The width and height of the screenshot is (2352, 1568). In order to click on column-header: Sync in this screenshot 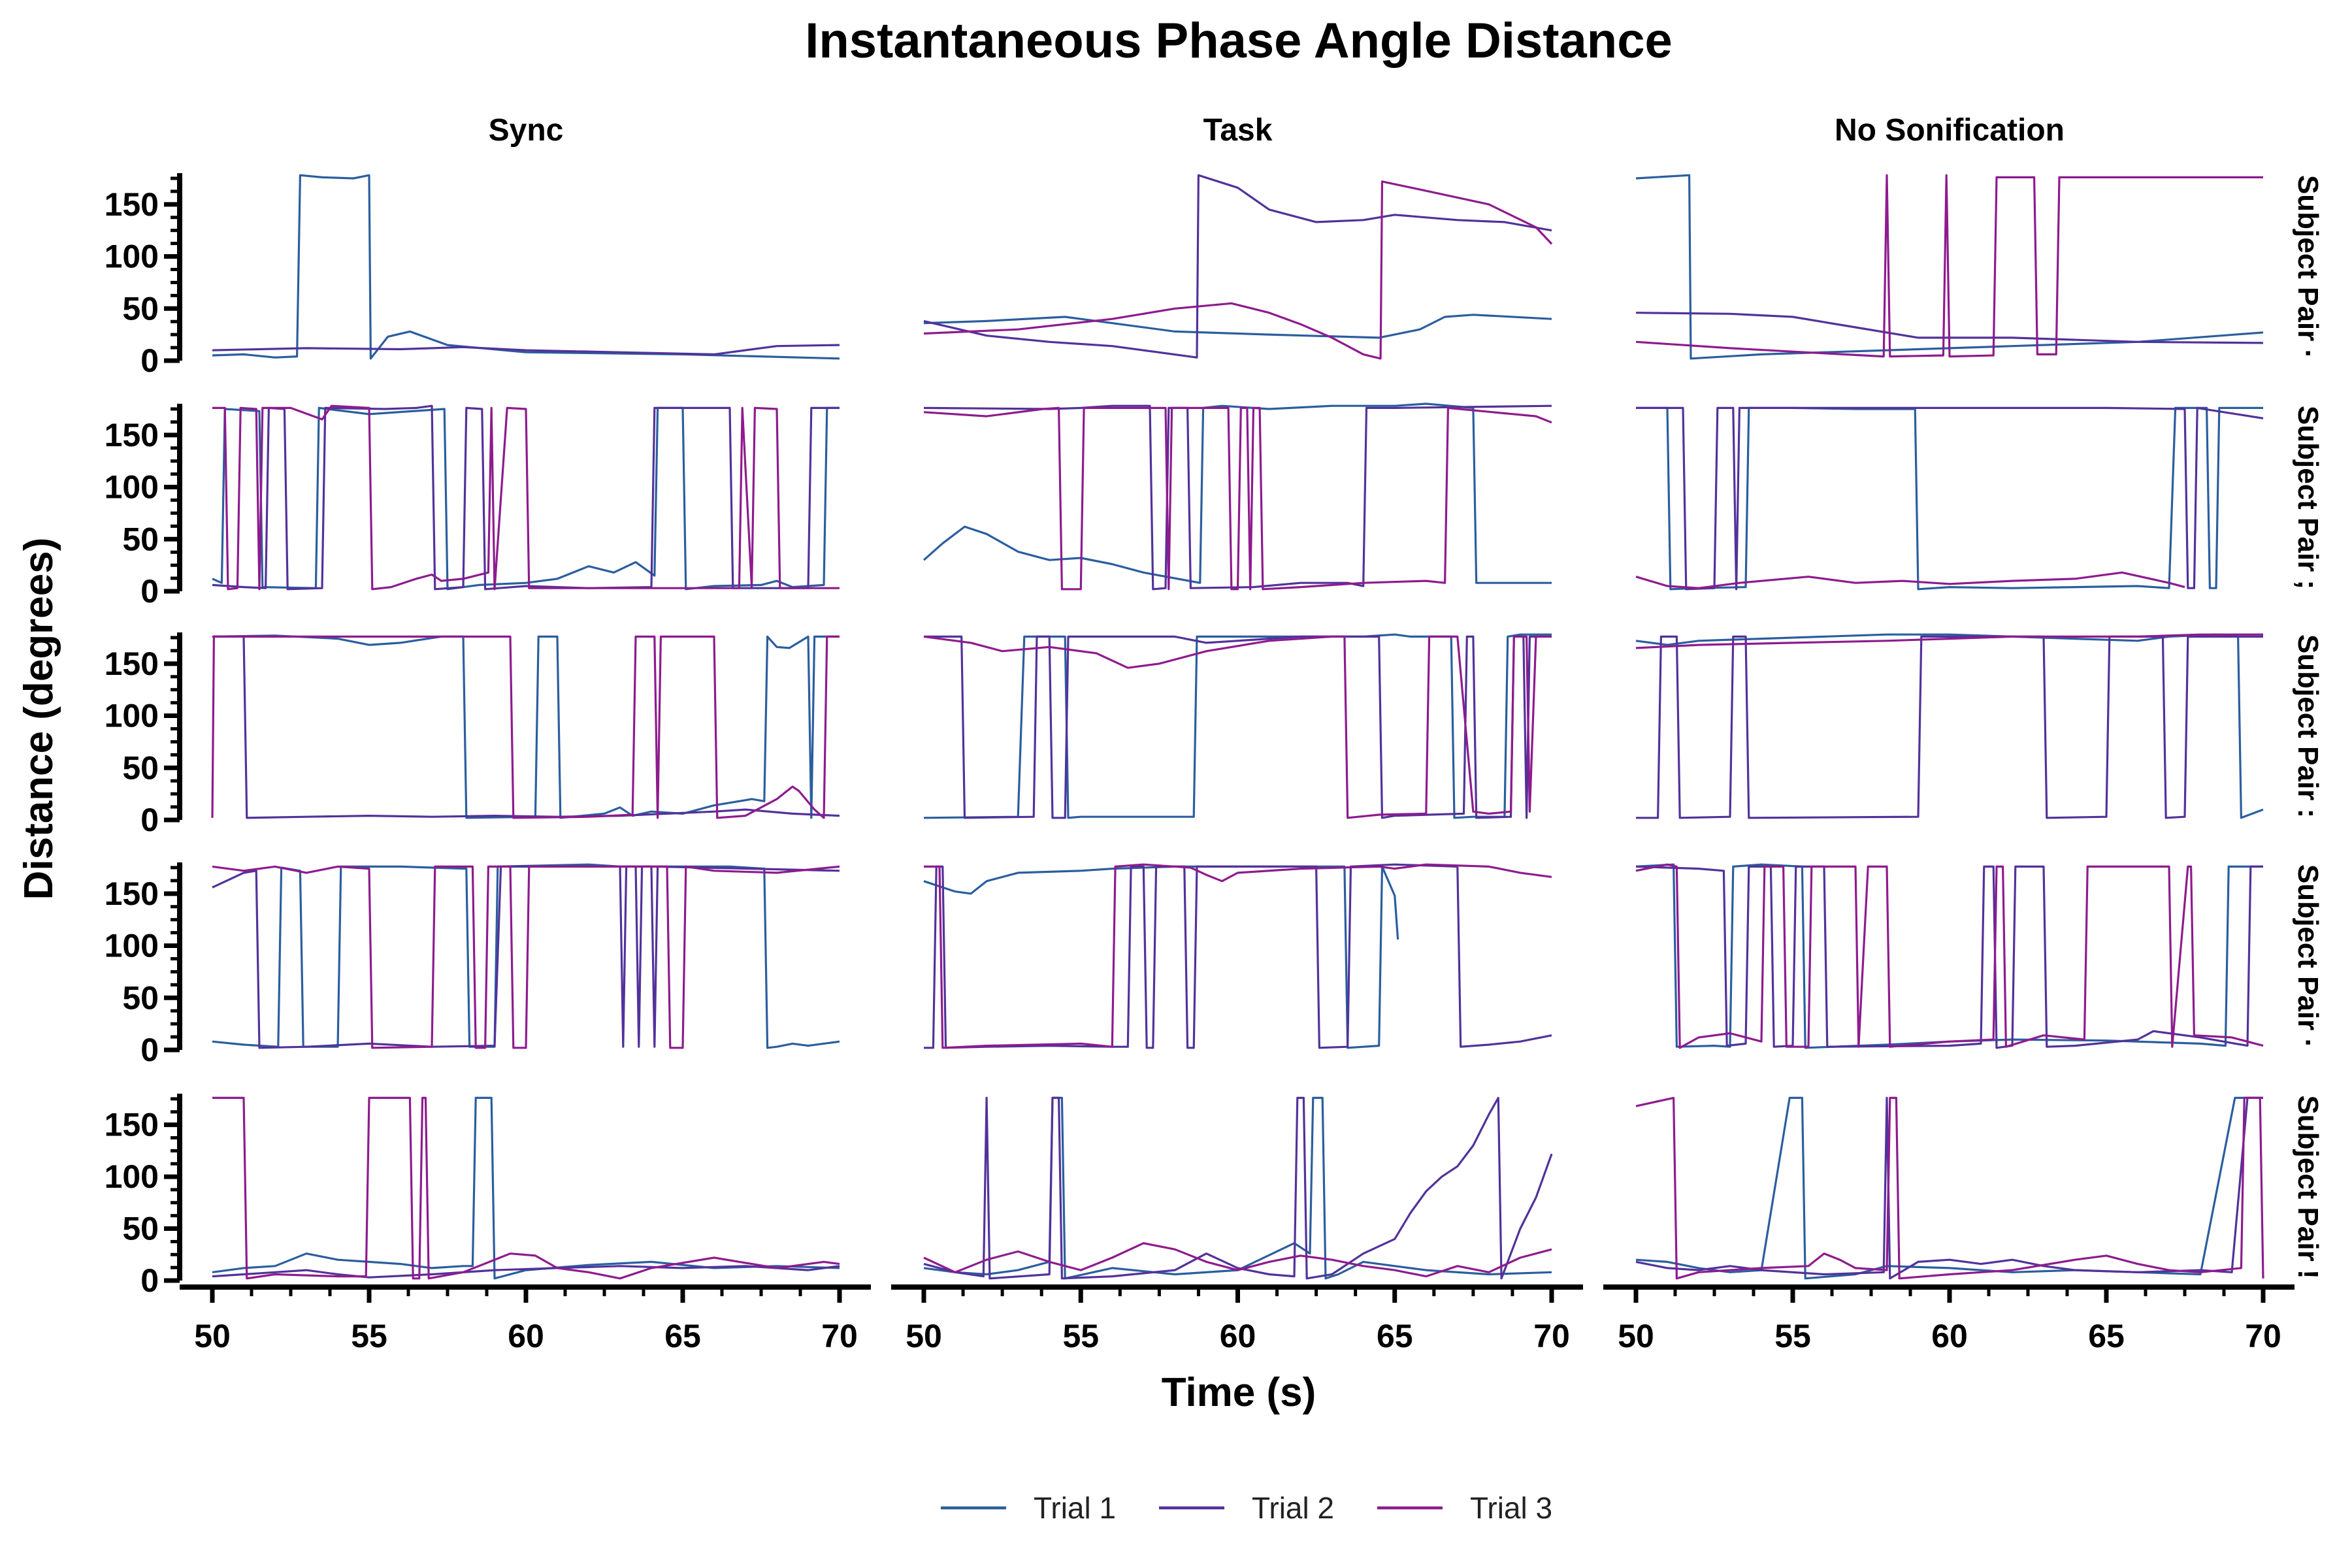, I will do `click(526, 130)`.